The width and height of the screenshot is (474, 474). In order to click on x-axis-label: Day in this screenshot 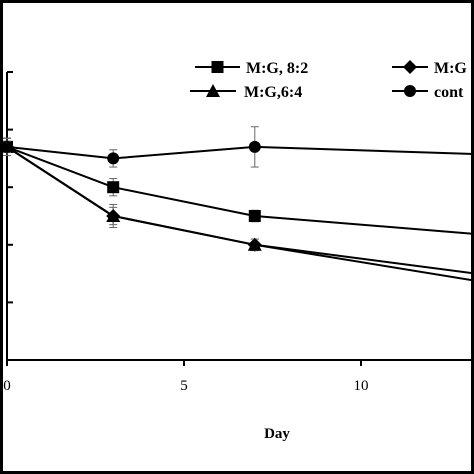, I will do `click(277, 434)`.